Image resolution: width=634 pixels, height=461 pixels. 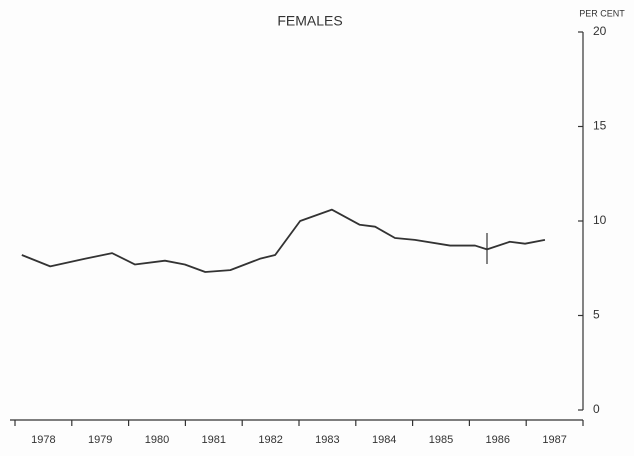 What do you see at coordinates (309, 21) in the screenshot?
I see `chart-title: FEMALES` at bounding box center [309, 21].